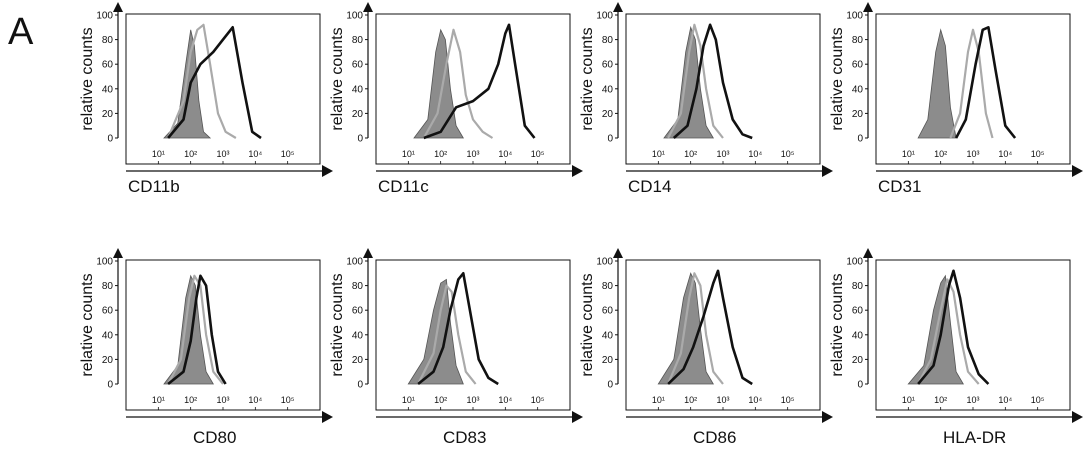 This screenshot has height=451, width=1086. I want to click on x-axis-title: CD11c, so click(403, 186).